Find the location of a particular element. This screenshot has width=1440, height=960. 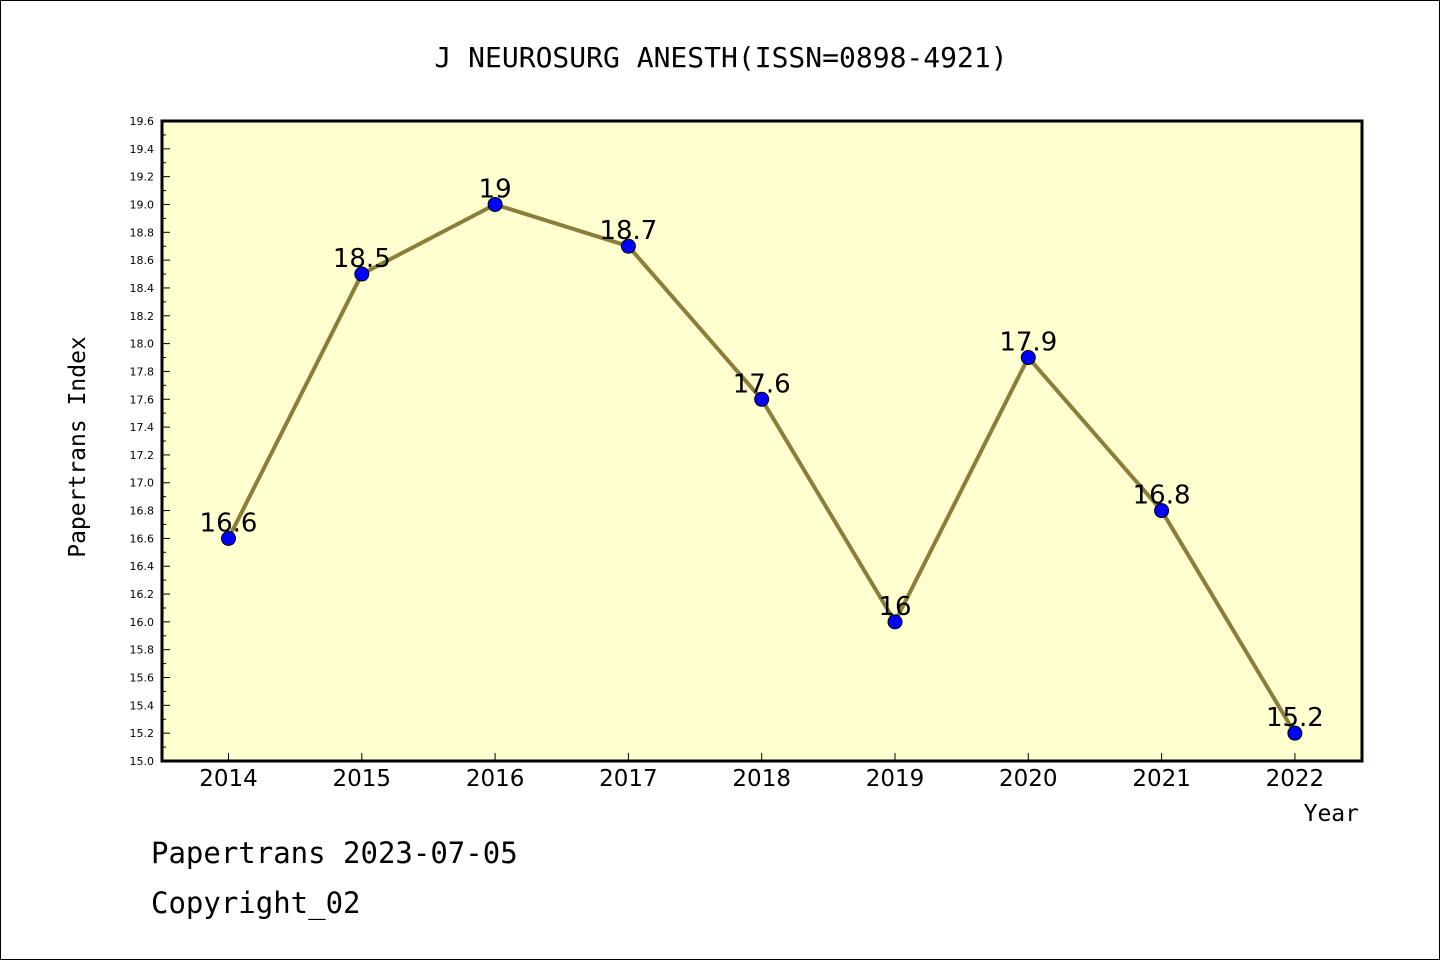

y-tick-label: 18.6 is located at coordinates (142, 260).